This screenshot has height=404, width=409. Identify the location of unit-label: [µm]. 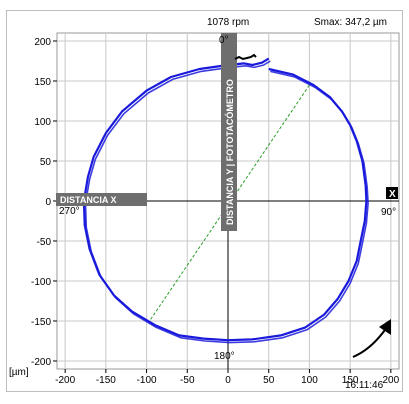
(19, 372).